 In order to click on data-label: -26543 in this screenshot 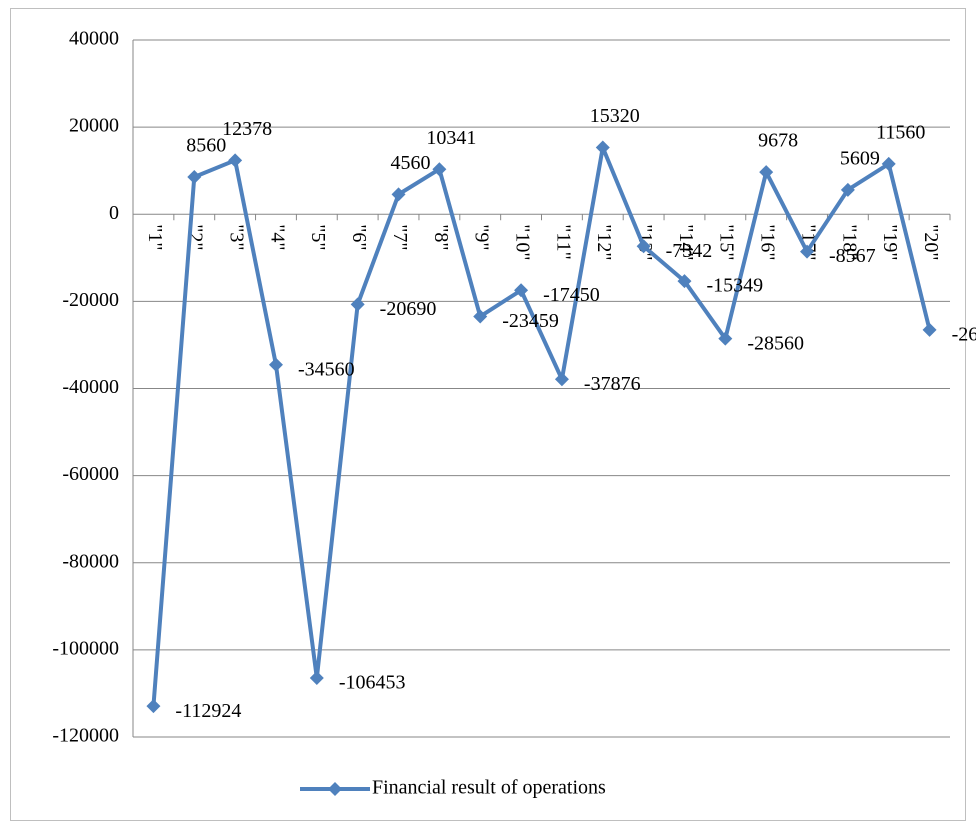, I will do `click(964, 334)`.